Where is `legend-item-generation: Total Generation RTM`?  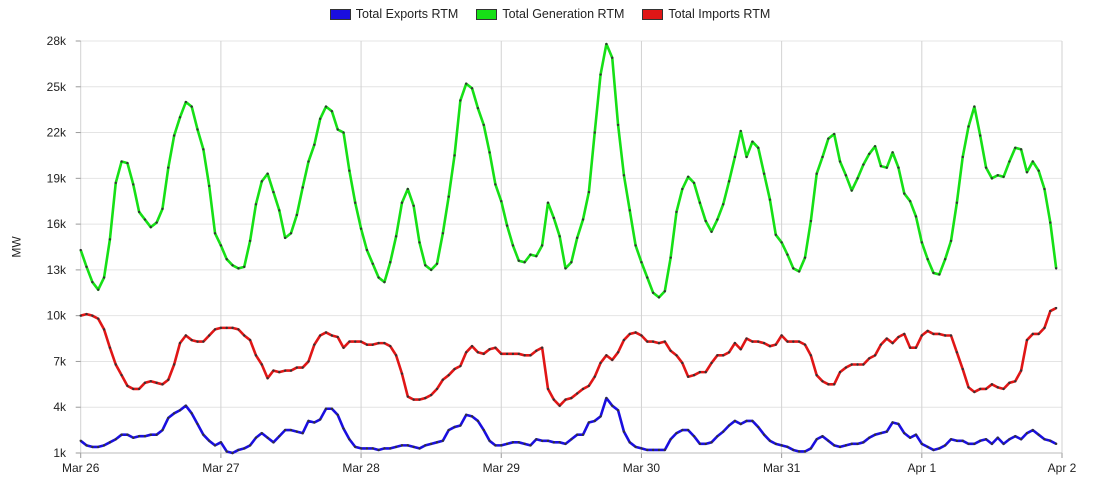
legend-item-generation: Total Generation RTM is located at coordinates (550, 14).